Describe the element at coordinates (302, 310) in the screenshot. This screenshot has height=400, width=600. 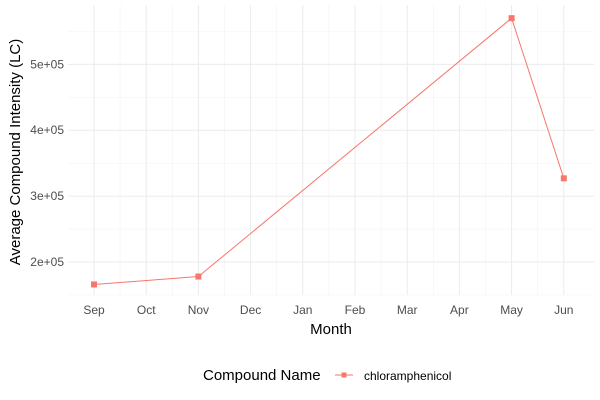
I see `x-tick-label: Jan` at that location.